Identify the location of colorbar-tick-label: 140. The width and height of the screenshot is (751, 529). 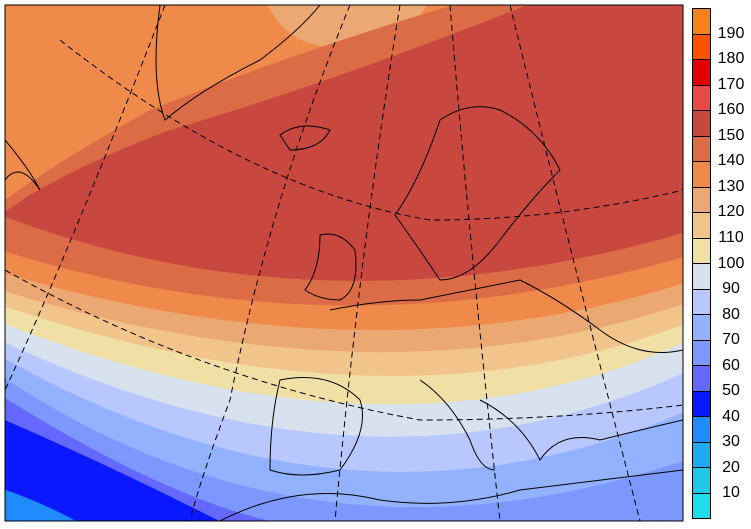
(731, 161).